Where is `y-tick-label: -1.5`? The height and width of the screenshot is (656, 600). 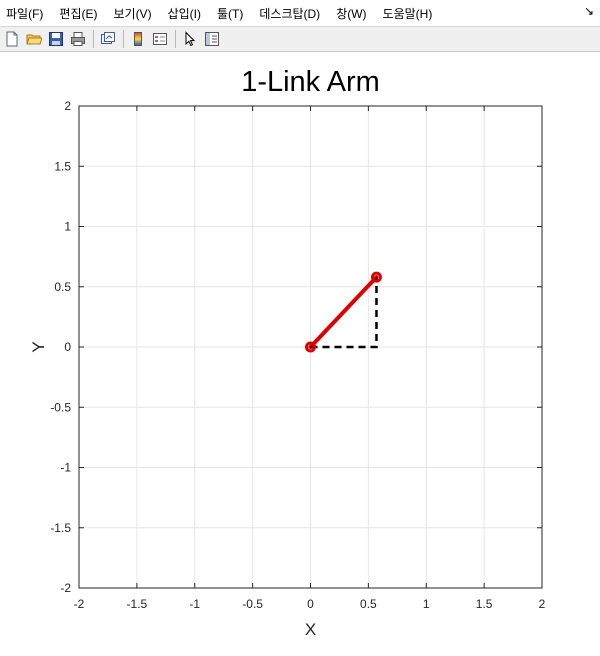 y-tick-label: -1.5 is located at coordinates (60, 528).